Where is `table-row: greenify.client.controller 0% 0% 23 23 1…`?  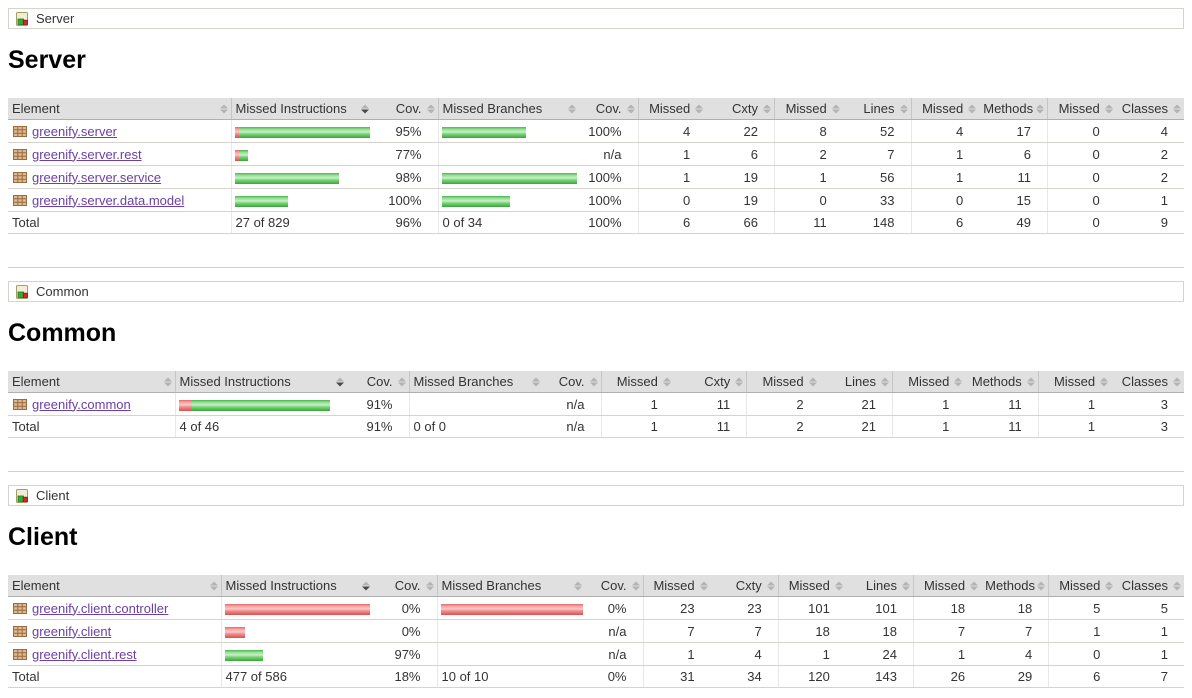 table-row: greenify.client.controller 0% 0% 23 23 1… is located at coordinates (596, 608).